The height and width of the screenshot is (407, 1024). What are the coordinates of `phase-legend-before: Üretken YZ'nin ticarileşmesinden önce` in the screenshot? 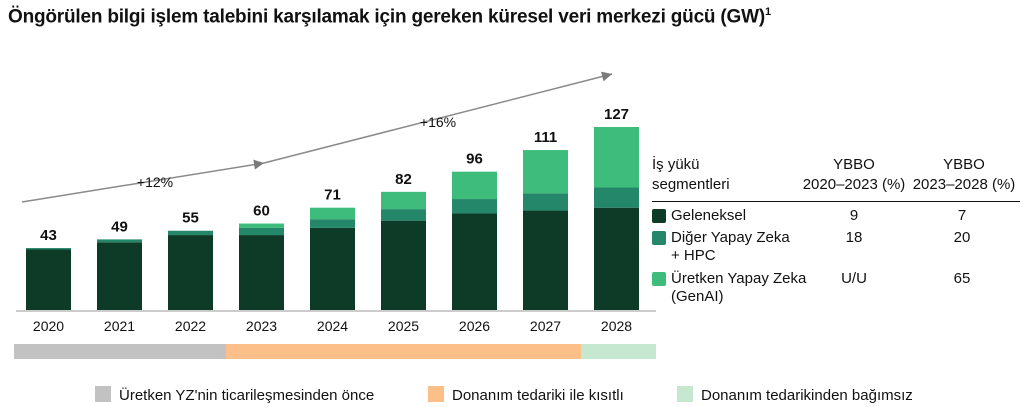 It's located at (234, 395).